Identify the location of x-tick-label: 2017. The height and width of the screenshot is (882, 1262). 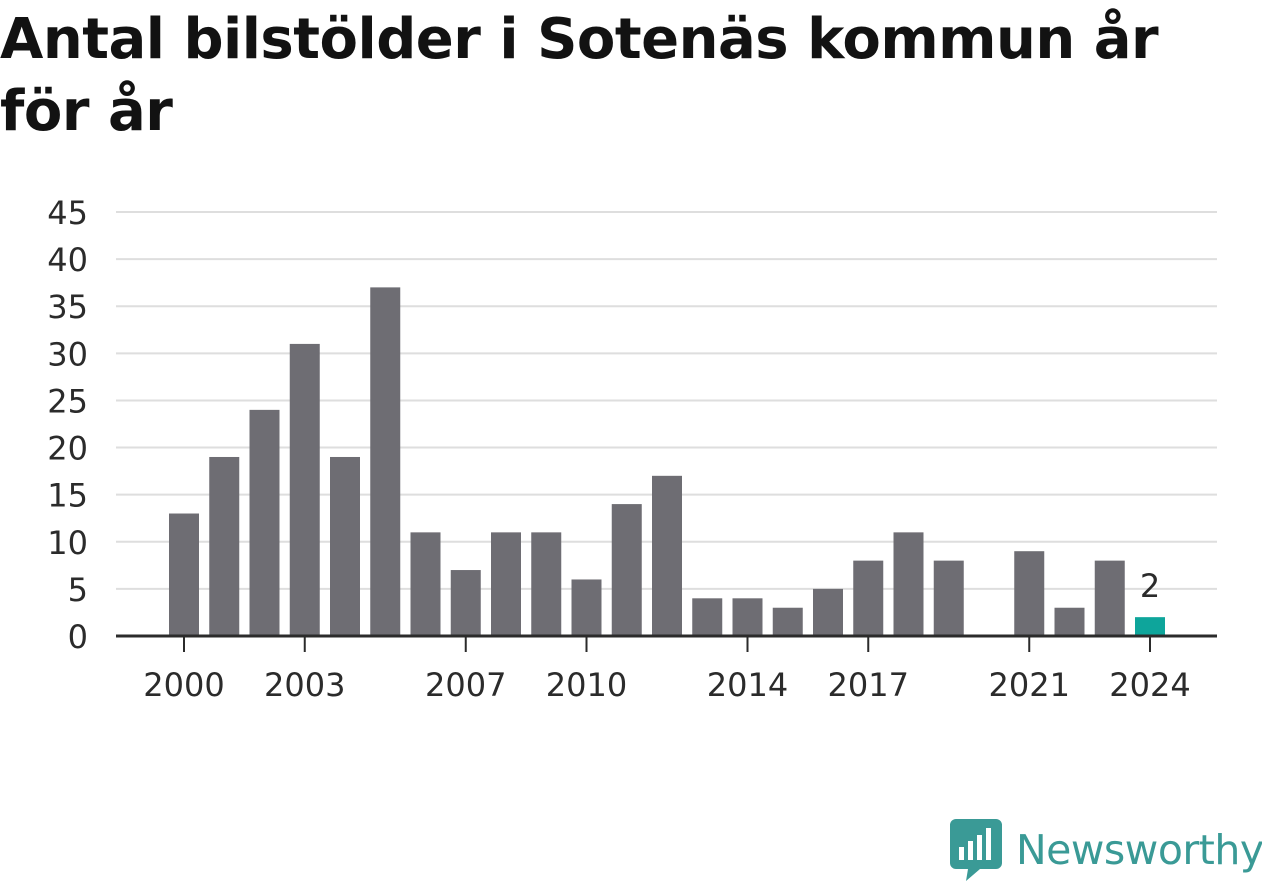
(868, 685).